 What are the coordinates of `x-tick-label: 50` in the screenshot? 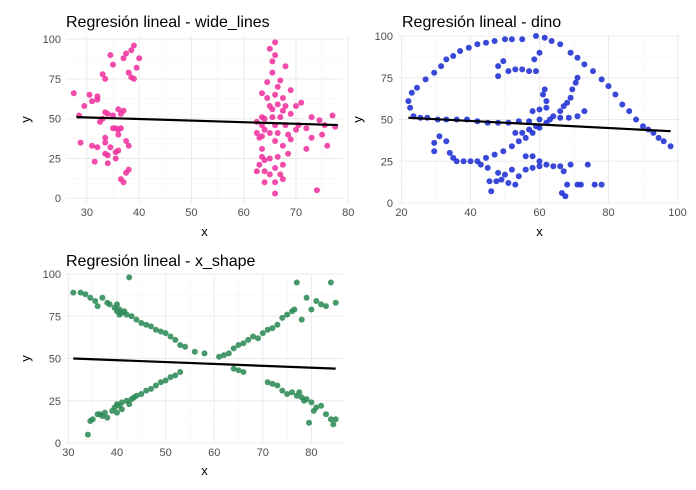 It's located at (165, 453).